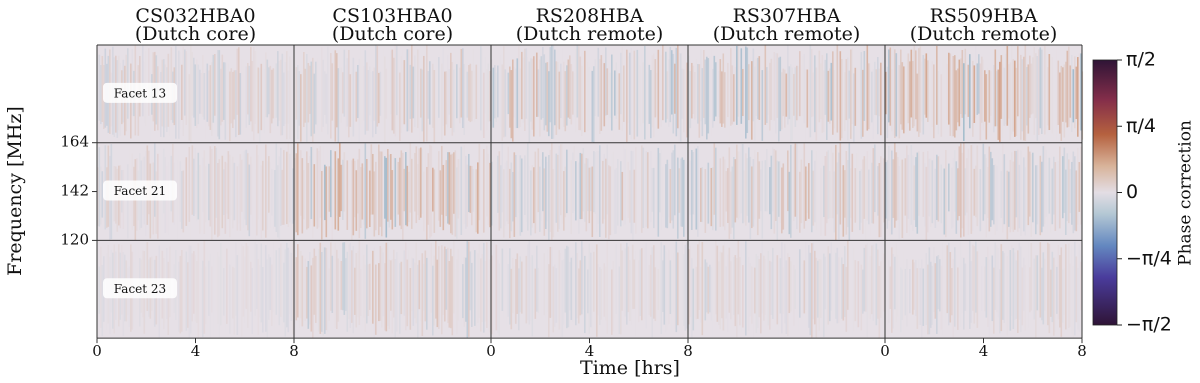 The height and width of the screenshot is (383, 1200). I want to click on x-tick-label: 4, so click(196, 351).